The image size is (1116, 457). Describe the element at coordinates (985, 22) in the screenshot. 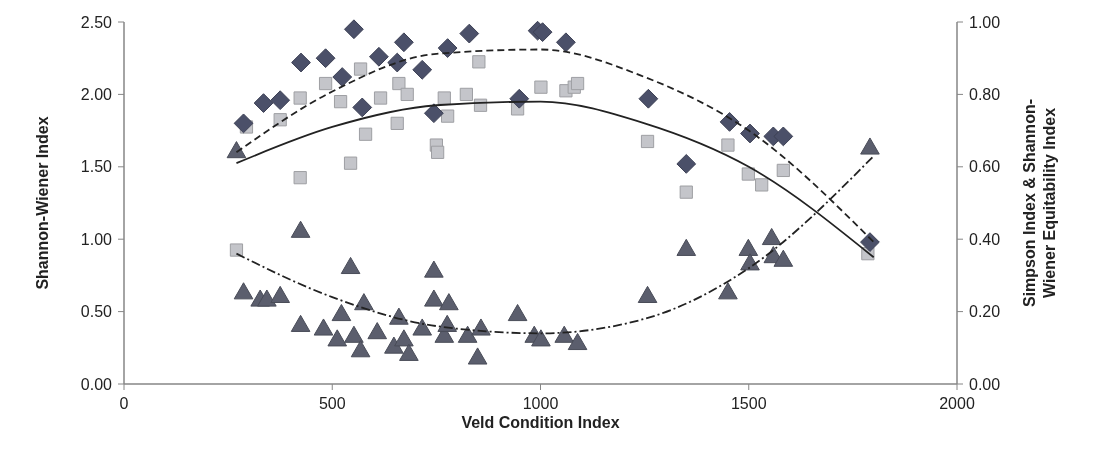

I see `y2-tick-label: 1.00` at that location.